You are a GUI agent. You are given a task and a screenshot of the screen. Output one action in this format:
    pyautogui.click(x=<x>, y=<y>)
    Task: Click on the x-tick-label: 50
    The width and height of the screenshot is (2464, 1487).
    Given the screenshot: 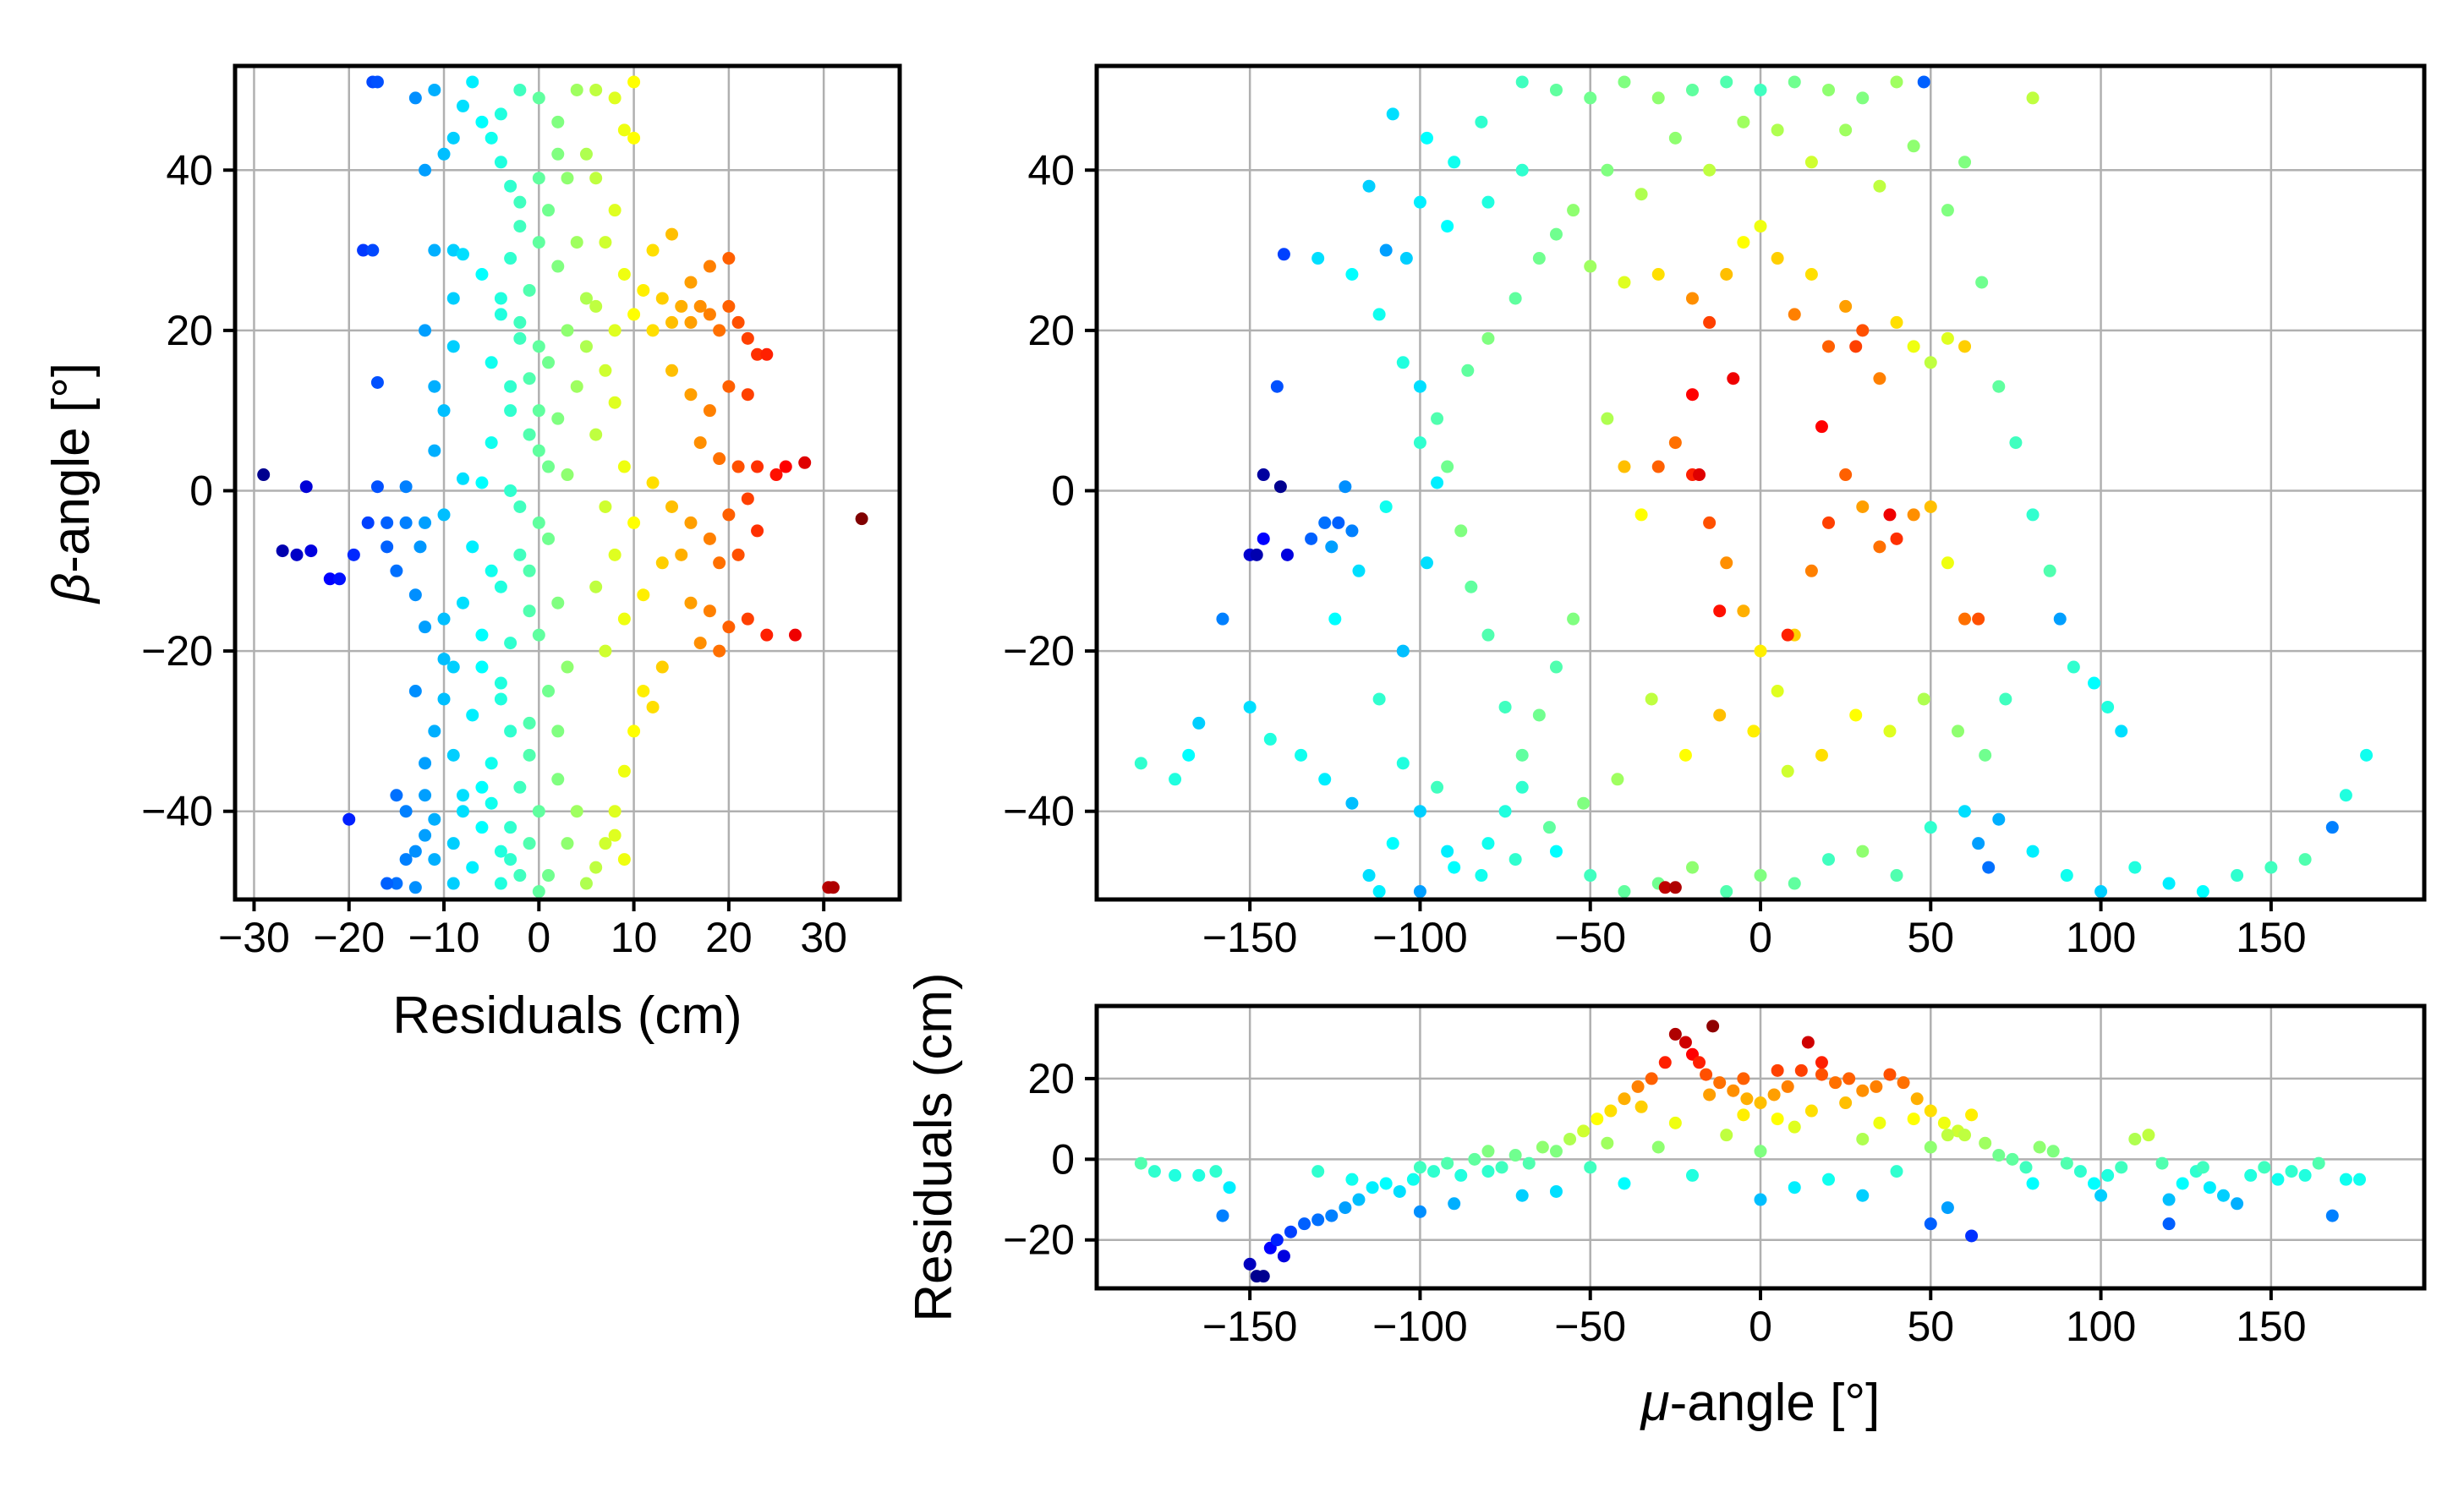 What is the action you would take?
    pyautogui.click(x=1930, y=937)
    